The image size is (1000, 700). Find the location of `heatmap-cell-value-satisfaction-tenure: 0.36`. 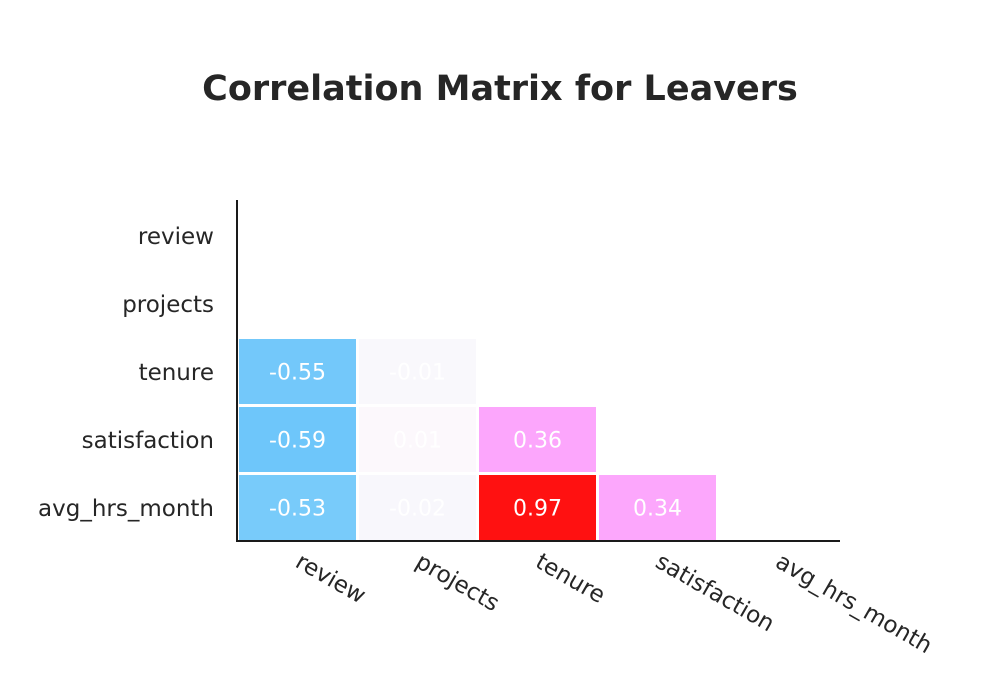

heatmap-cell-value-satisfaction-tenure: 0.36 is located at coordinates (537, 441).